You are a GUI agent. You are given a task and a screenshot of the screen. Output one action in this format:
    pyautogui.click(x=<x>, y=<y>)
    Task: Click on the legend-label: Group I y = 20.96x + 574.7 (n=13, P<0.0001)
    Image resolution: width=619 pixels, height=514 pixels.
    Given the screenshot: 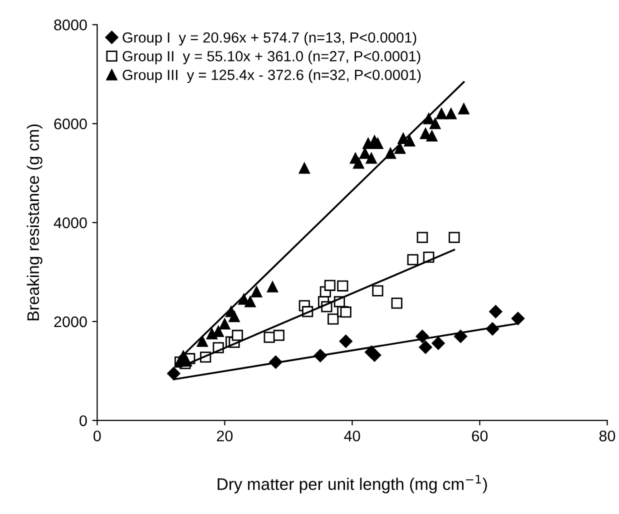 What is the action you would take?
    pyautogui.click(x=269, y=39)
    